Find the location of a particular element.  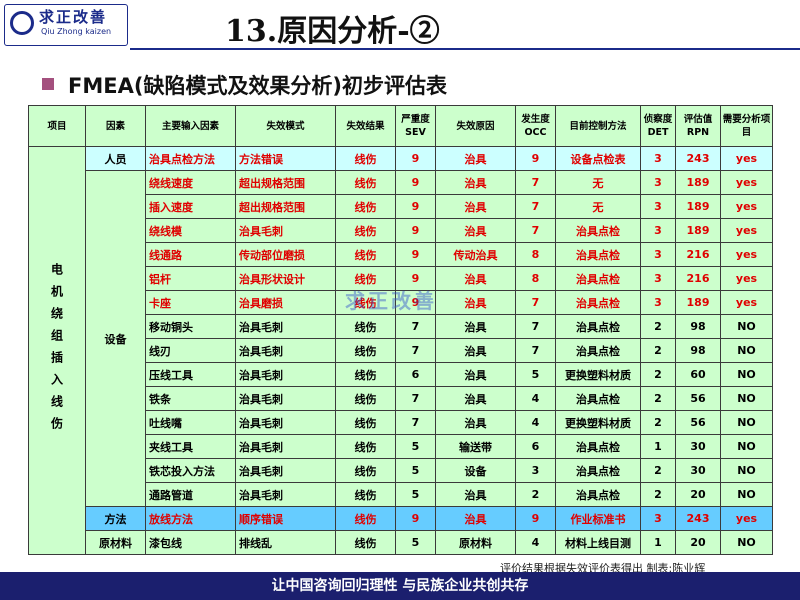

factor-cell: 人员 is located at coordinates (115, 158).